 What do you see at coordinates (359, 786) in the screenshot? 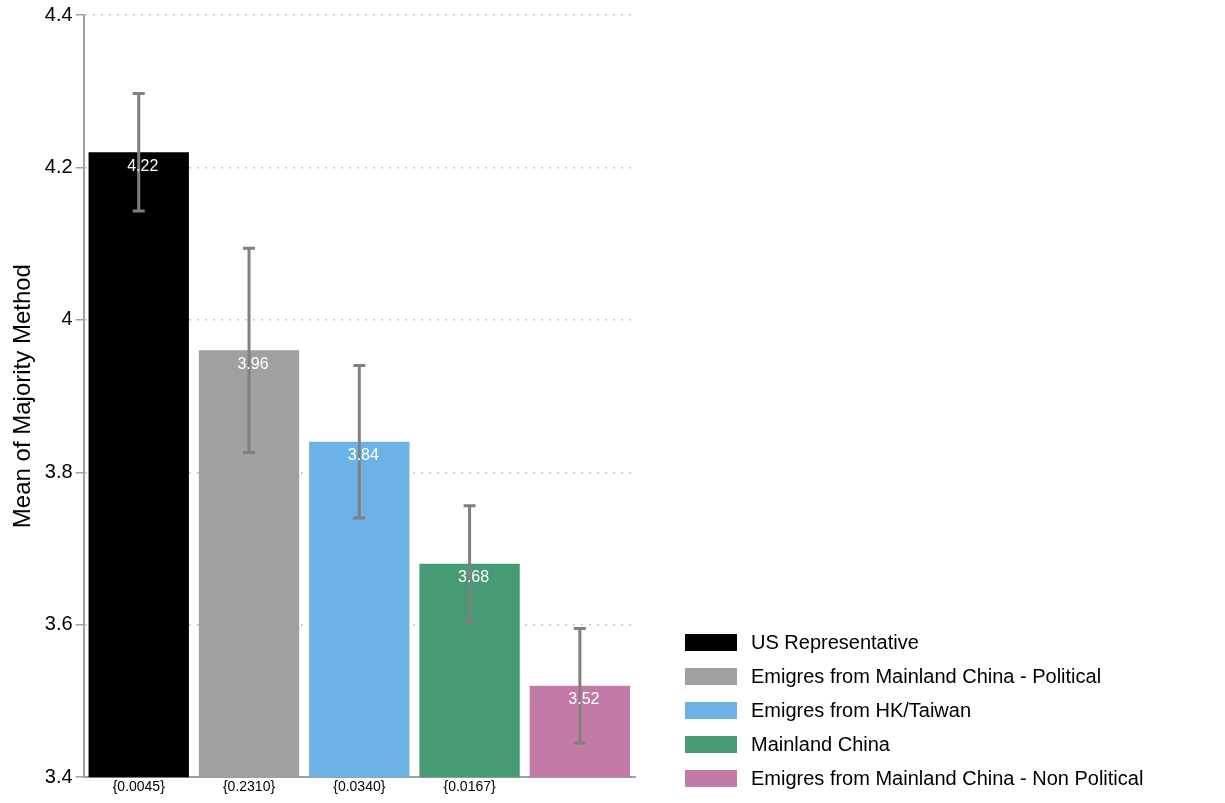
I see `x-tick-label: {0.0340}` at bounding box center [359, 786].